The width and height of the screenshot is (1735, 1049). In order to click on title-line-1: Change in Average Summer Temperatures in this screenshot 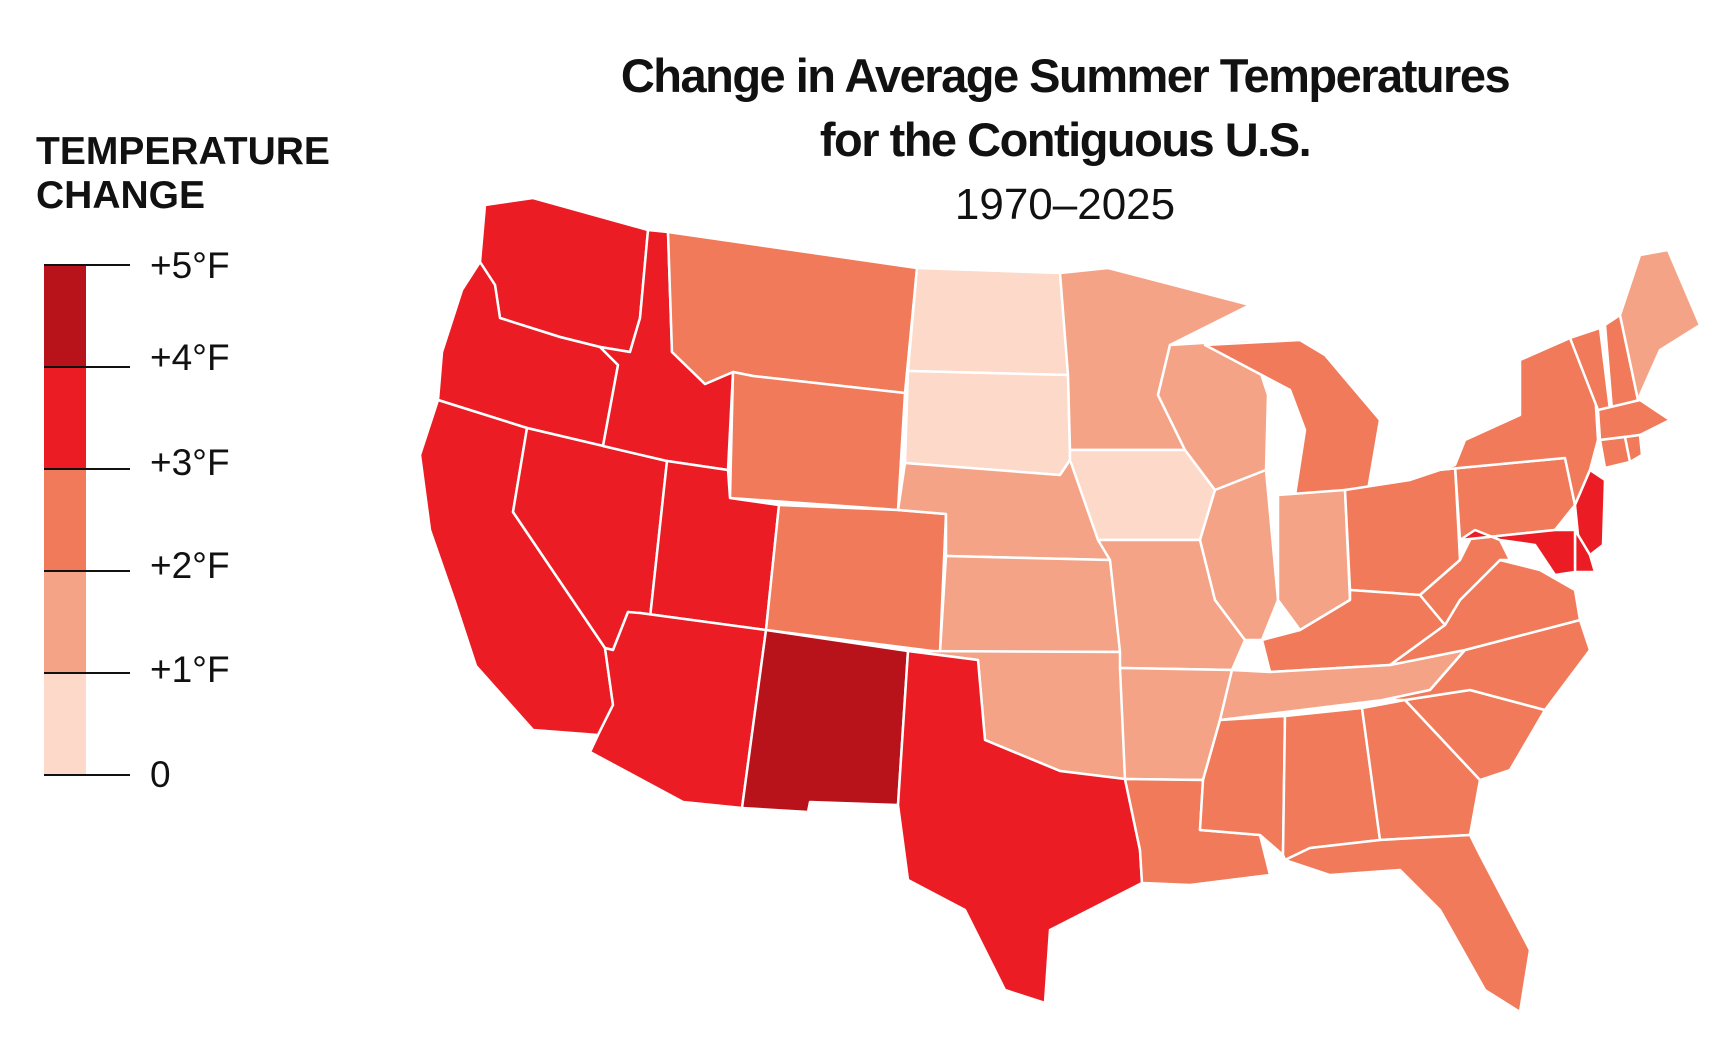, I will do `click(1065, 75)`.